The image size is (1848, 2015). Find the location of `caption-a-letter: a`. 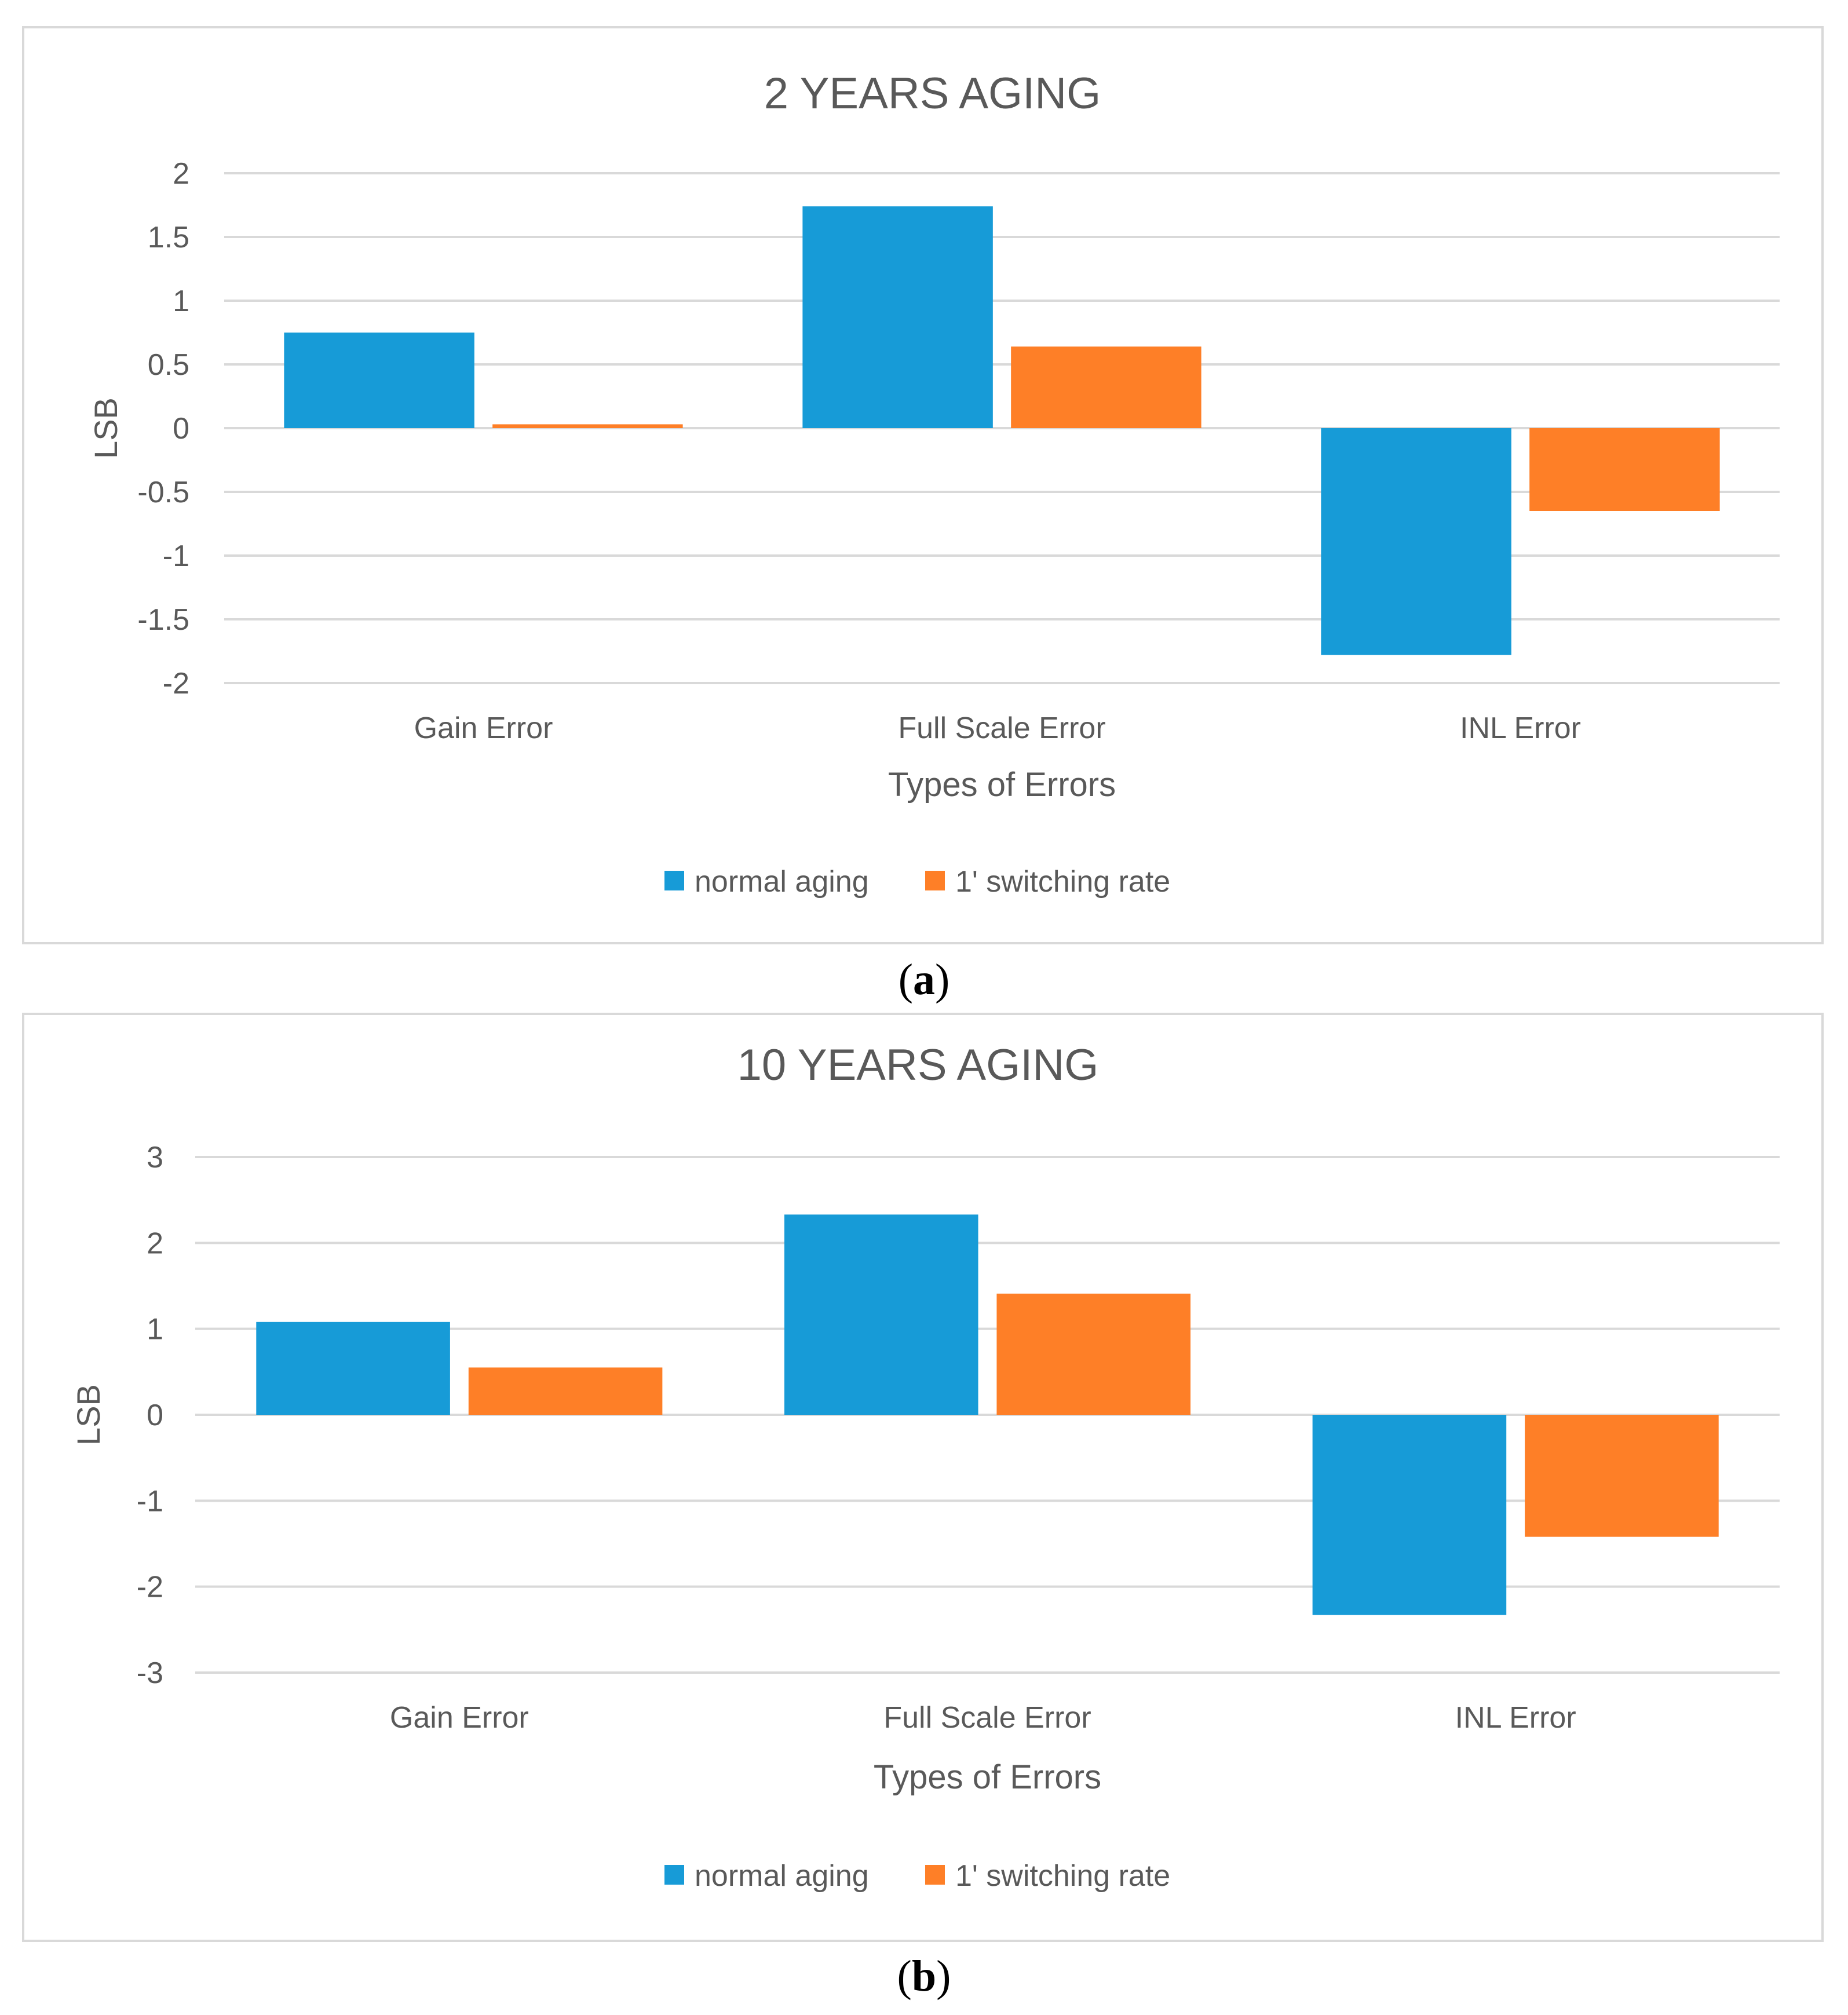

caption-a-letter: a is located at coordinates (924, 979).